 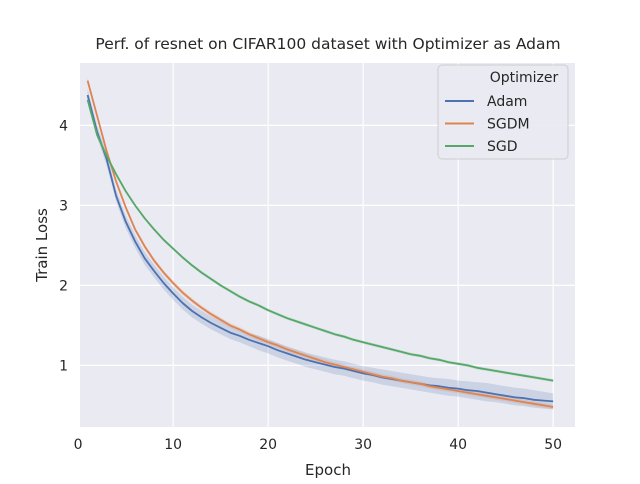 What do you see at coordinates (318, 445) in the screenshot?
I see `x-tick-labels: 0 10 20 30 40 50` at bounding box center [318, 445].